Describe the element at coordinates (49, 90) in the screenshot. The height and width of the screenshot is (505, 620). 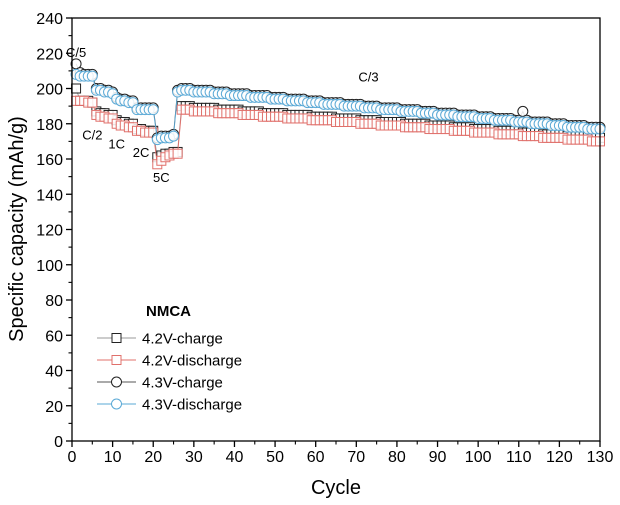
I see `y-tick-label: 200` at that location.